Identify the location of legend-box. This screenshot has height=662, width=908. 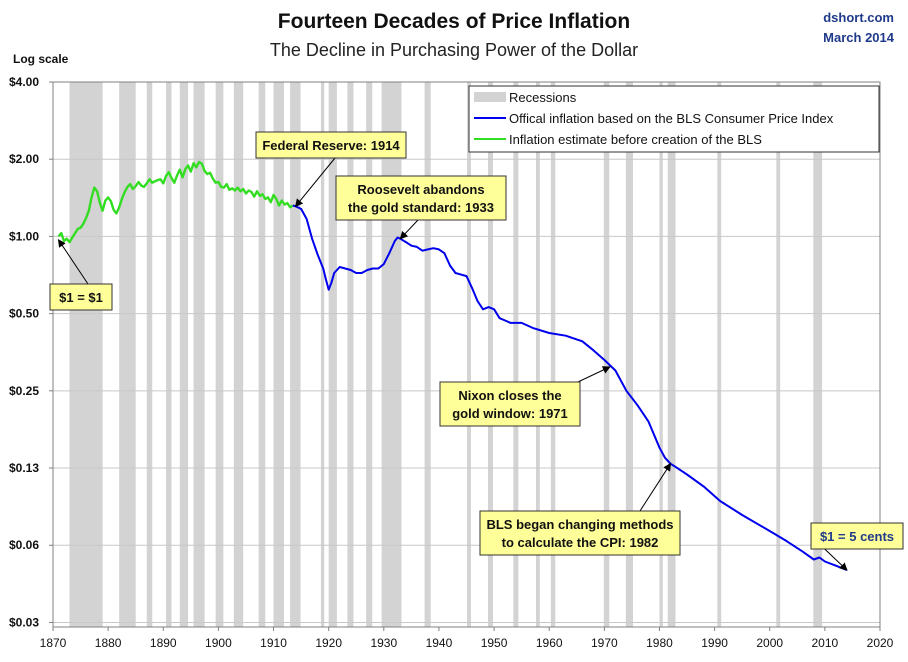
(674, 119).